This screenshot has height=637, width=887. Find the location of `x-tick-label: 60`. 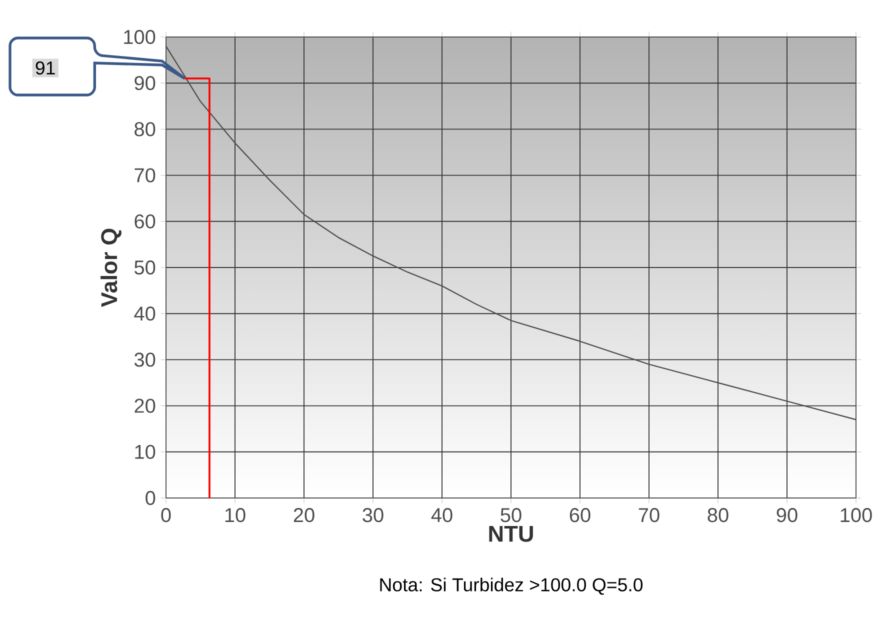

x-tick-label: 60 is located at coordinates (580, 515).